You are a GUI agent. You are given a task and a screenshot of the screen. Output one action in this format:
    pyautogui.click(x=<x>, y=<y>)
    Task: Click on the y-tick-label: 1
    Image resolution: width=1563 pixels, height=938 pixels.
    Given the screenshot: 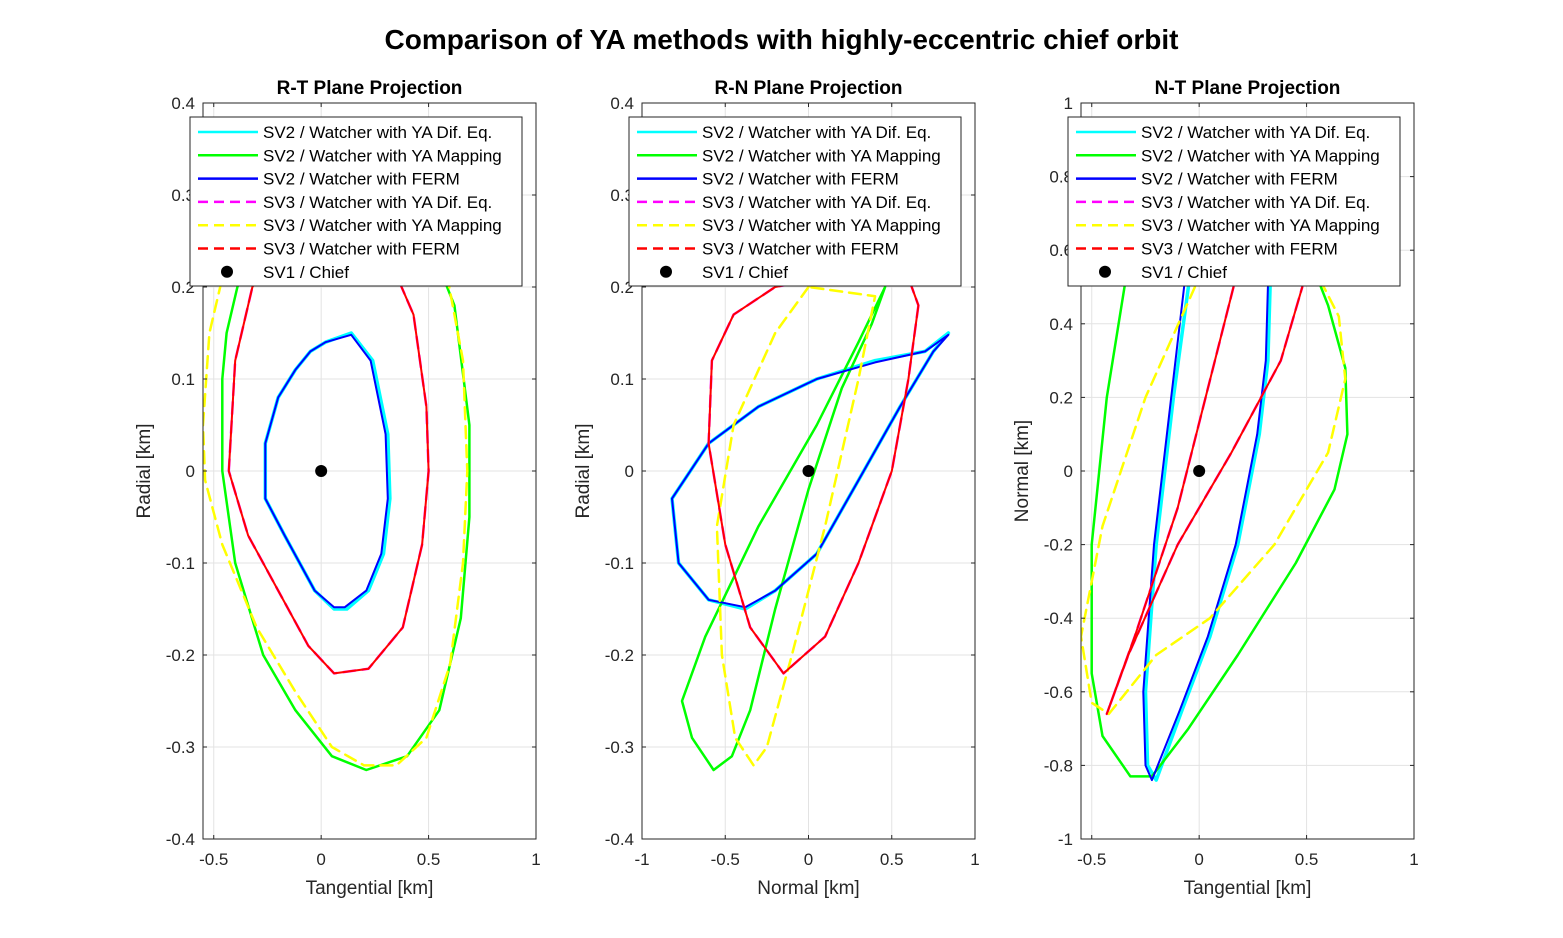 What is the action you would take?
    pyautogui.click(x=1068, y=103)
    